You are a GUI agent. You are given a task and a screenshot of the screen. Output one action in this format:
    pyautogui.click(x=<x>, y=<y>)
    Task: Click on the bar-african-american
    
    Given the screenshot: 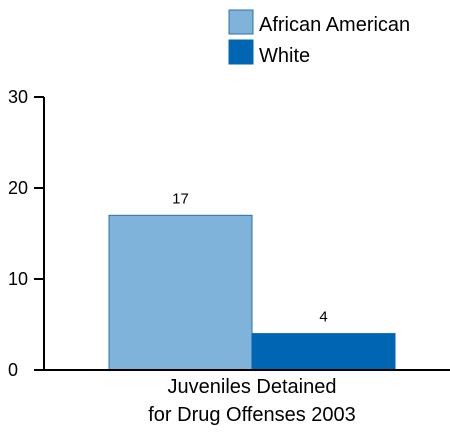 What is the action you would take?
    pyautogui.click(x=180, y=292)
    